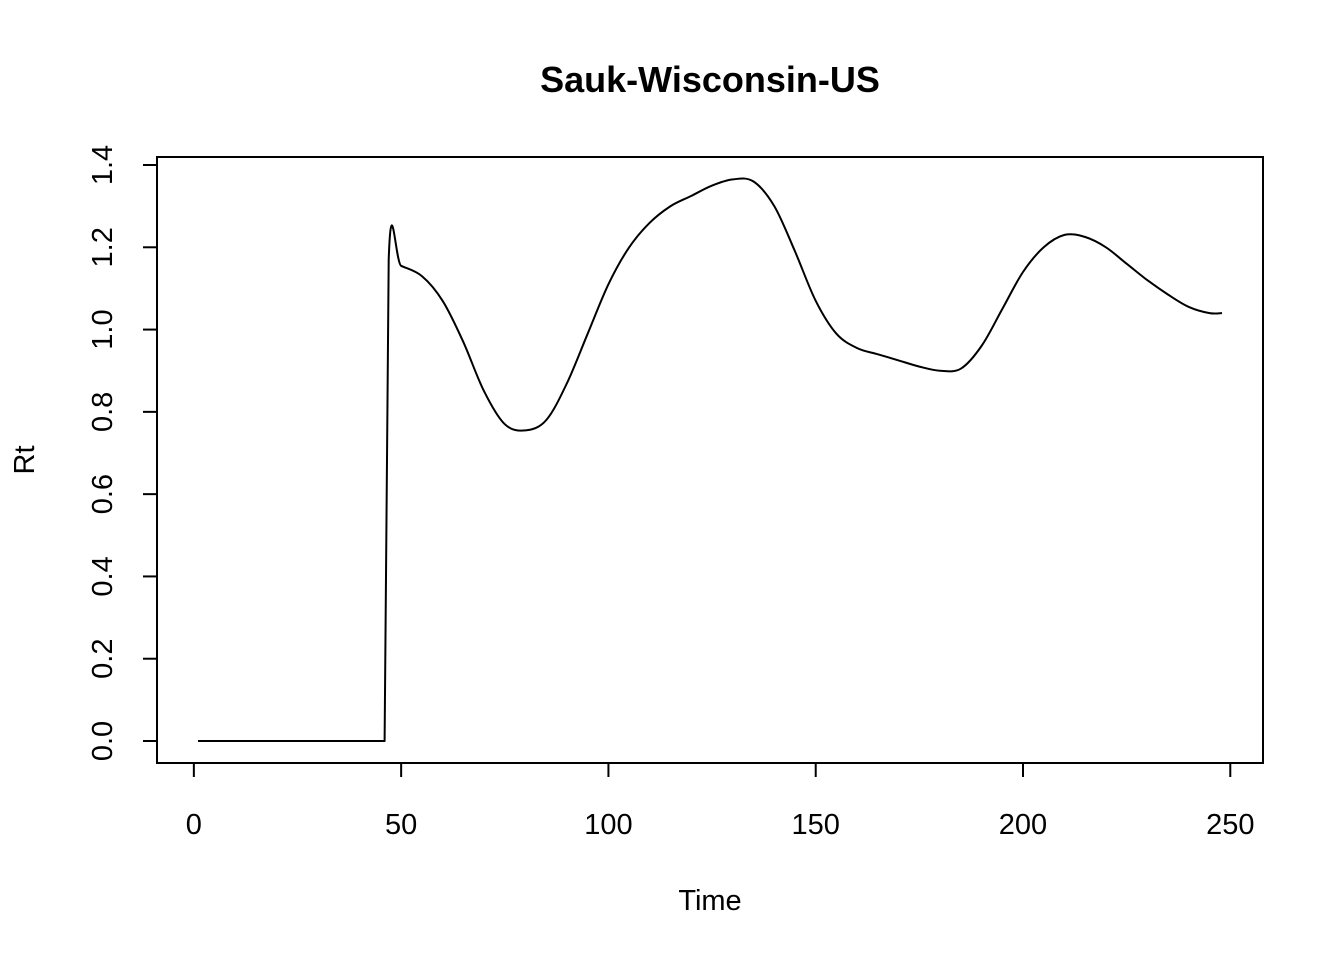 This screenshot has height=960, width=1344. Describe the element at coordinates (103, 741) in the screenshot. I see `y-tick-label: 0.0` at that location.